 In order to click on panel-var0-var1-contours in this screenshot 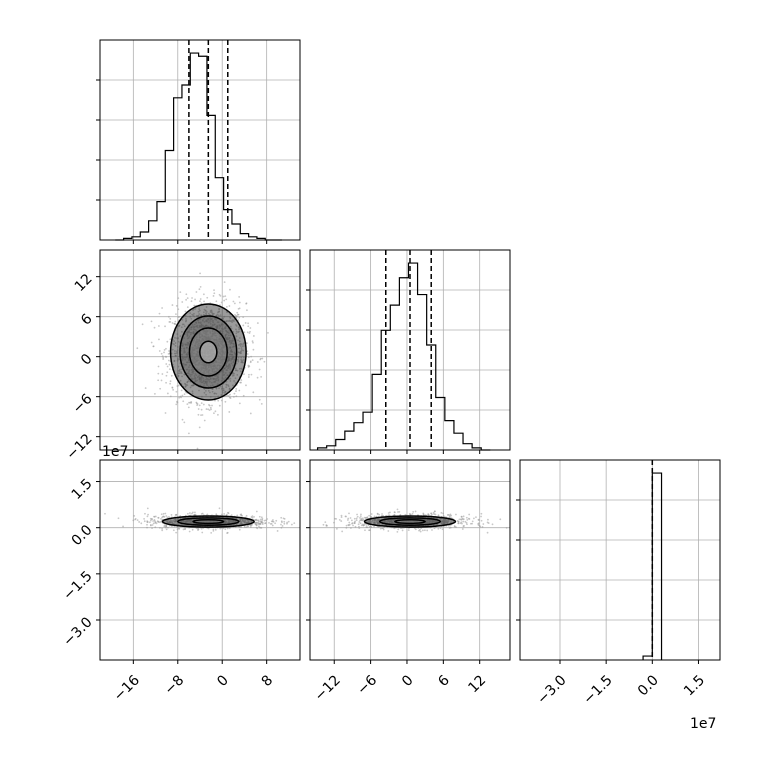, I will do `click(208, 352)`.